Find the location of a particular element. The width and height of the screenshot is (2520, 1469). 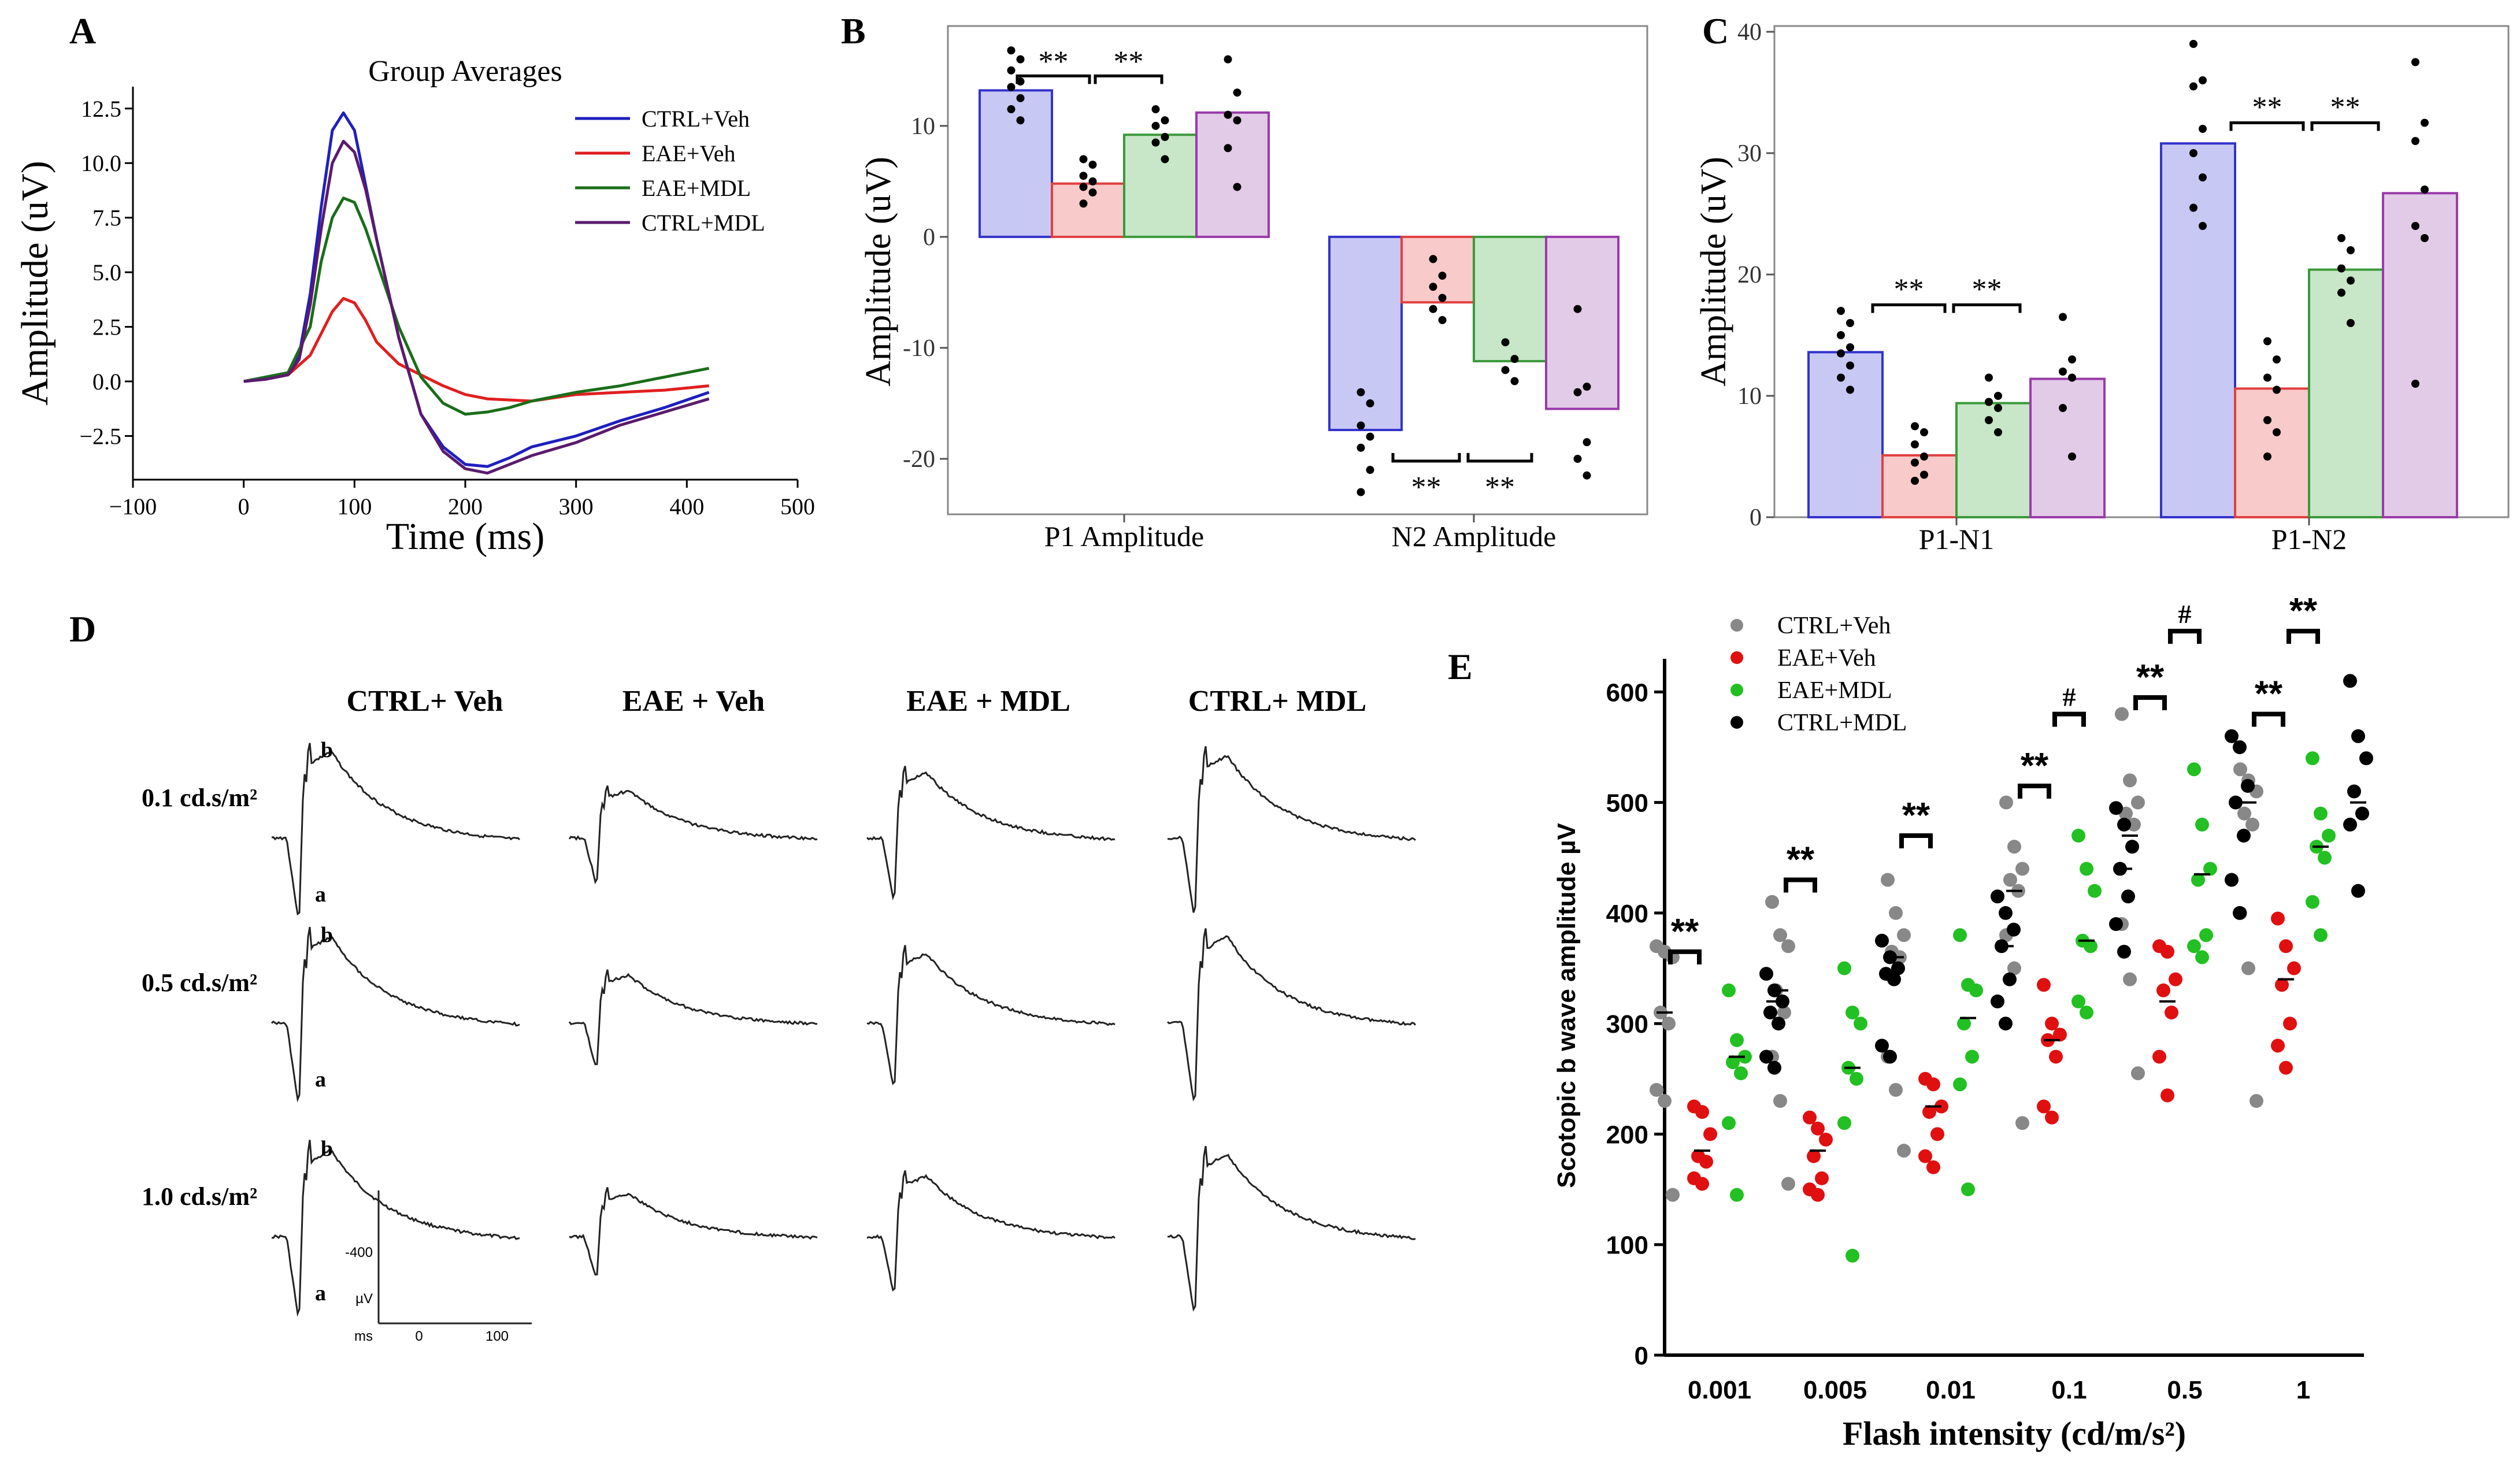

y-tick-label: 5.0 is located at coordinates (106, 272).